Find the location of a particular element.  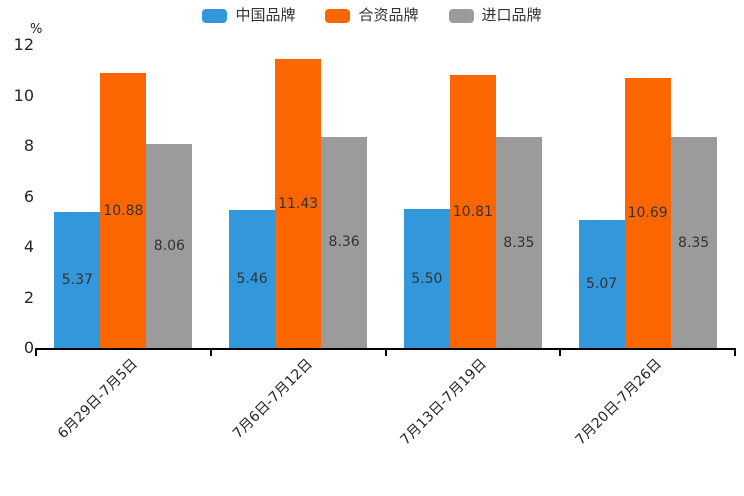

y-axis-unit-label: % is located at coordinates (36, 29).